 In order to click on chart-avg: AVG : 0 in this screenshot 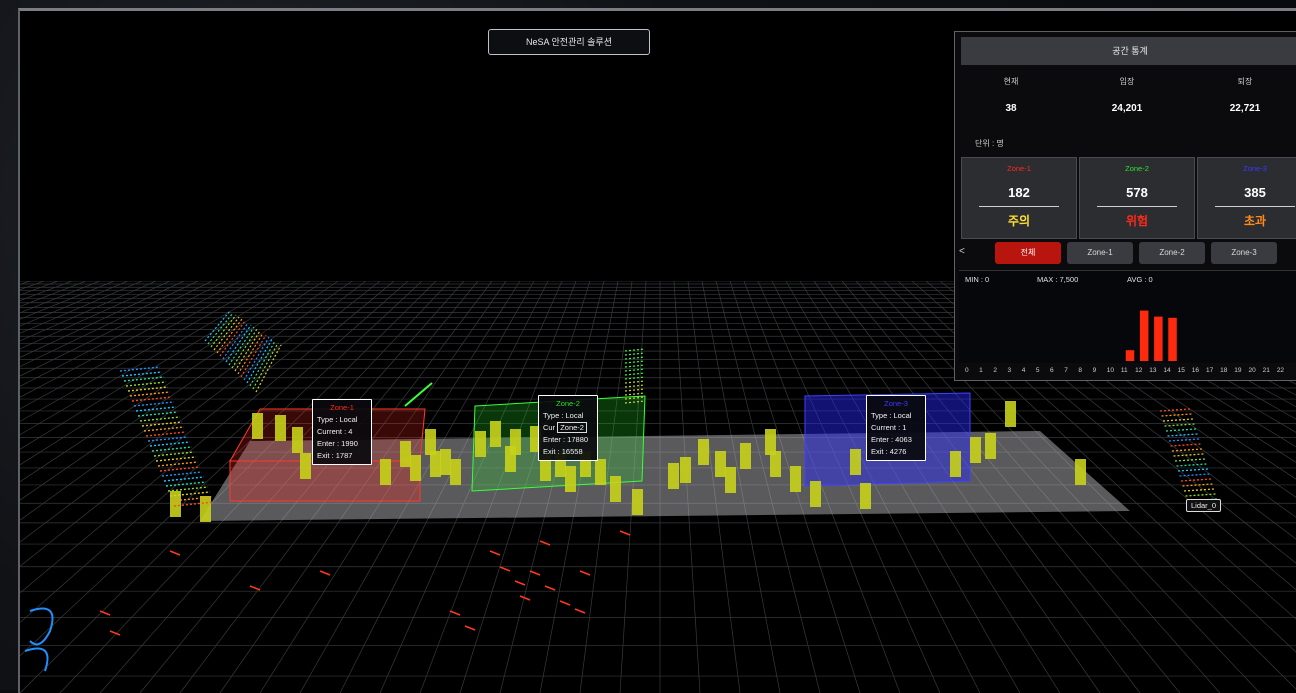, I will do `click(1140, 279)`.